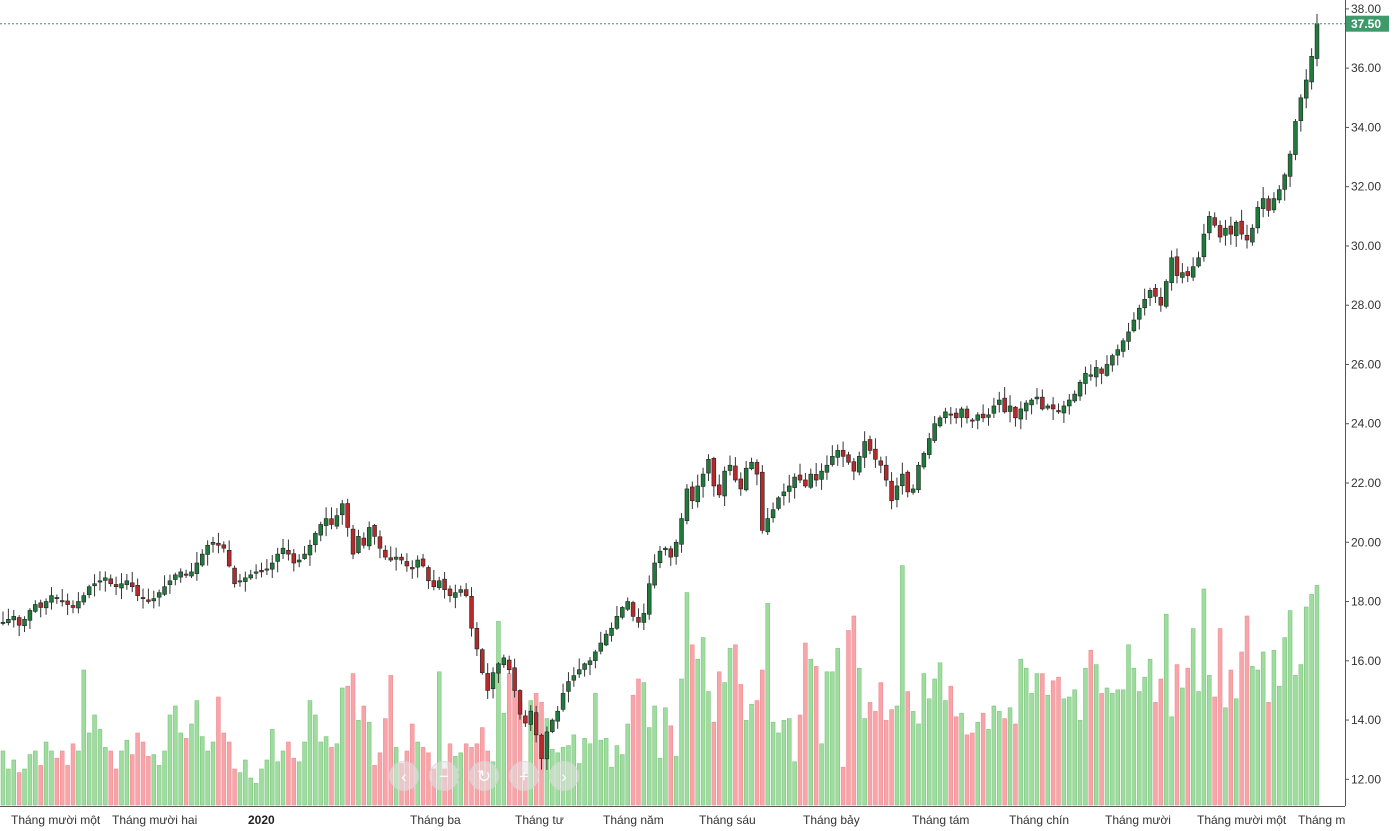  Describe the element at coordinates (1367, 23) in the screenshot. I see `current-price-badge` at that location.